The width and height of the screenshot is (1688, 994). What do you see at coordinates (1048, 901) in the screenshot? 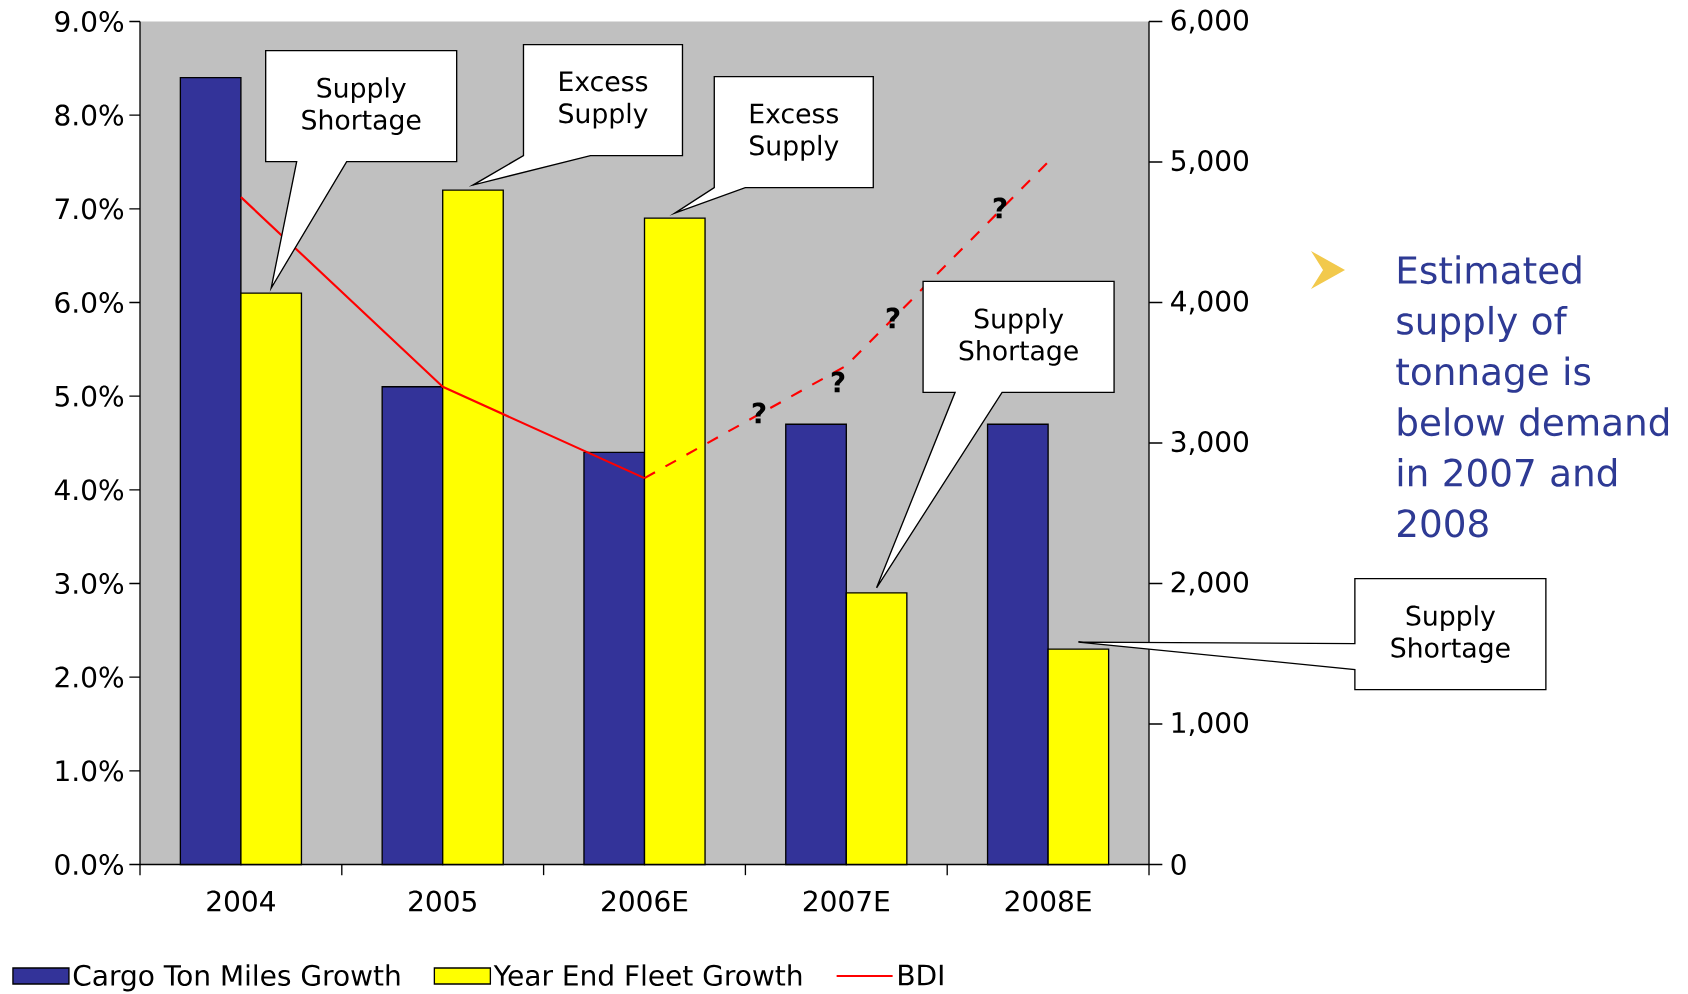
I see `x-tick-label: 2008E` at bounding box center [1048, 901].